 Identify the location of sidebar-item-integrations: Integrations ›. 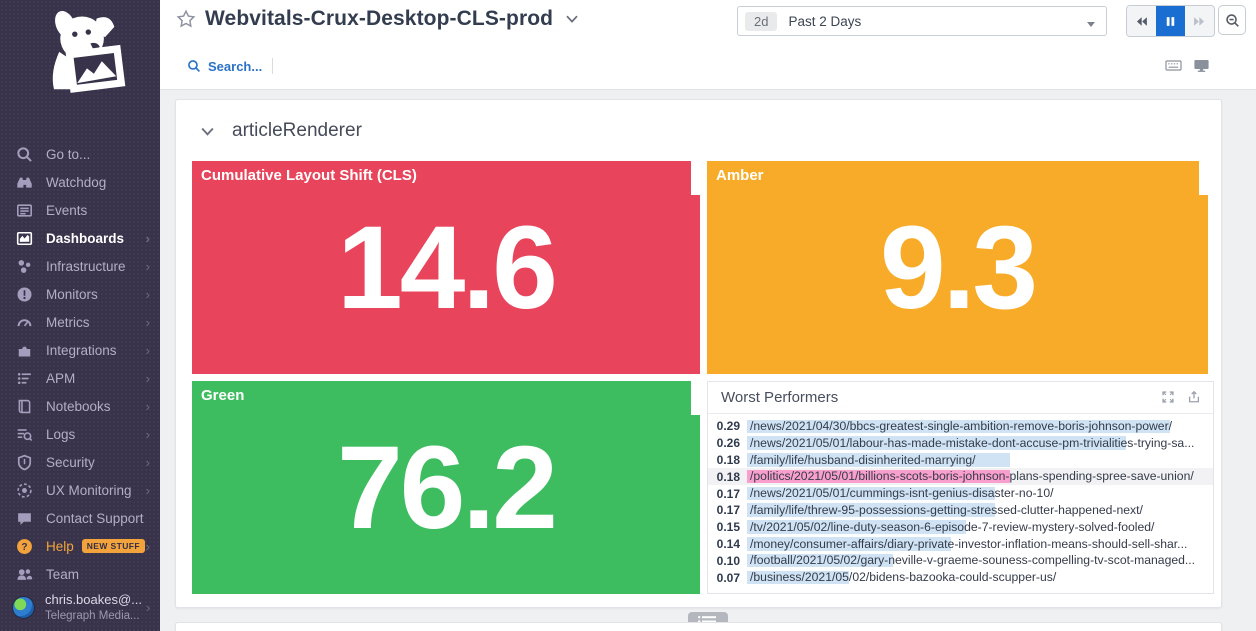
(80, 350).